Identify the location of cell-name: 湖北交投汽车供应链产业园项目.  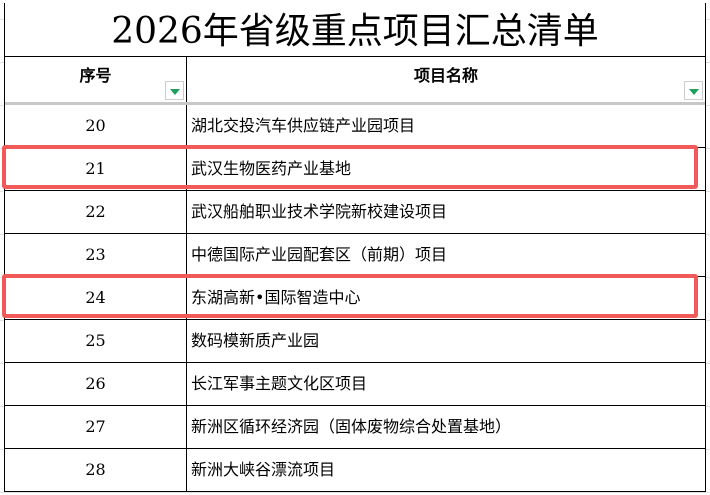
(303, 125).